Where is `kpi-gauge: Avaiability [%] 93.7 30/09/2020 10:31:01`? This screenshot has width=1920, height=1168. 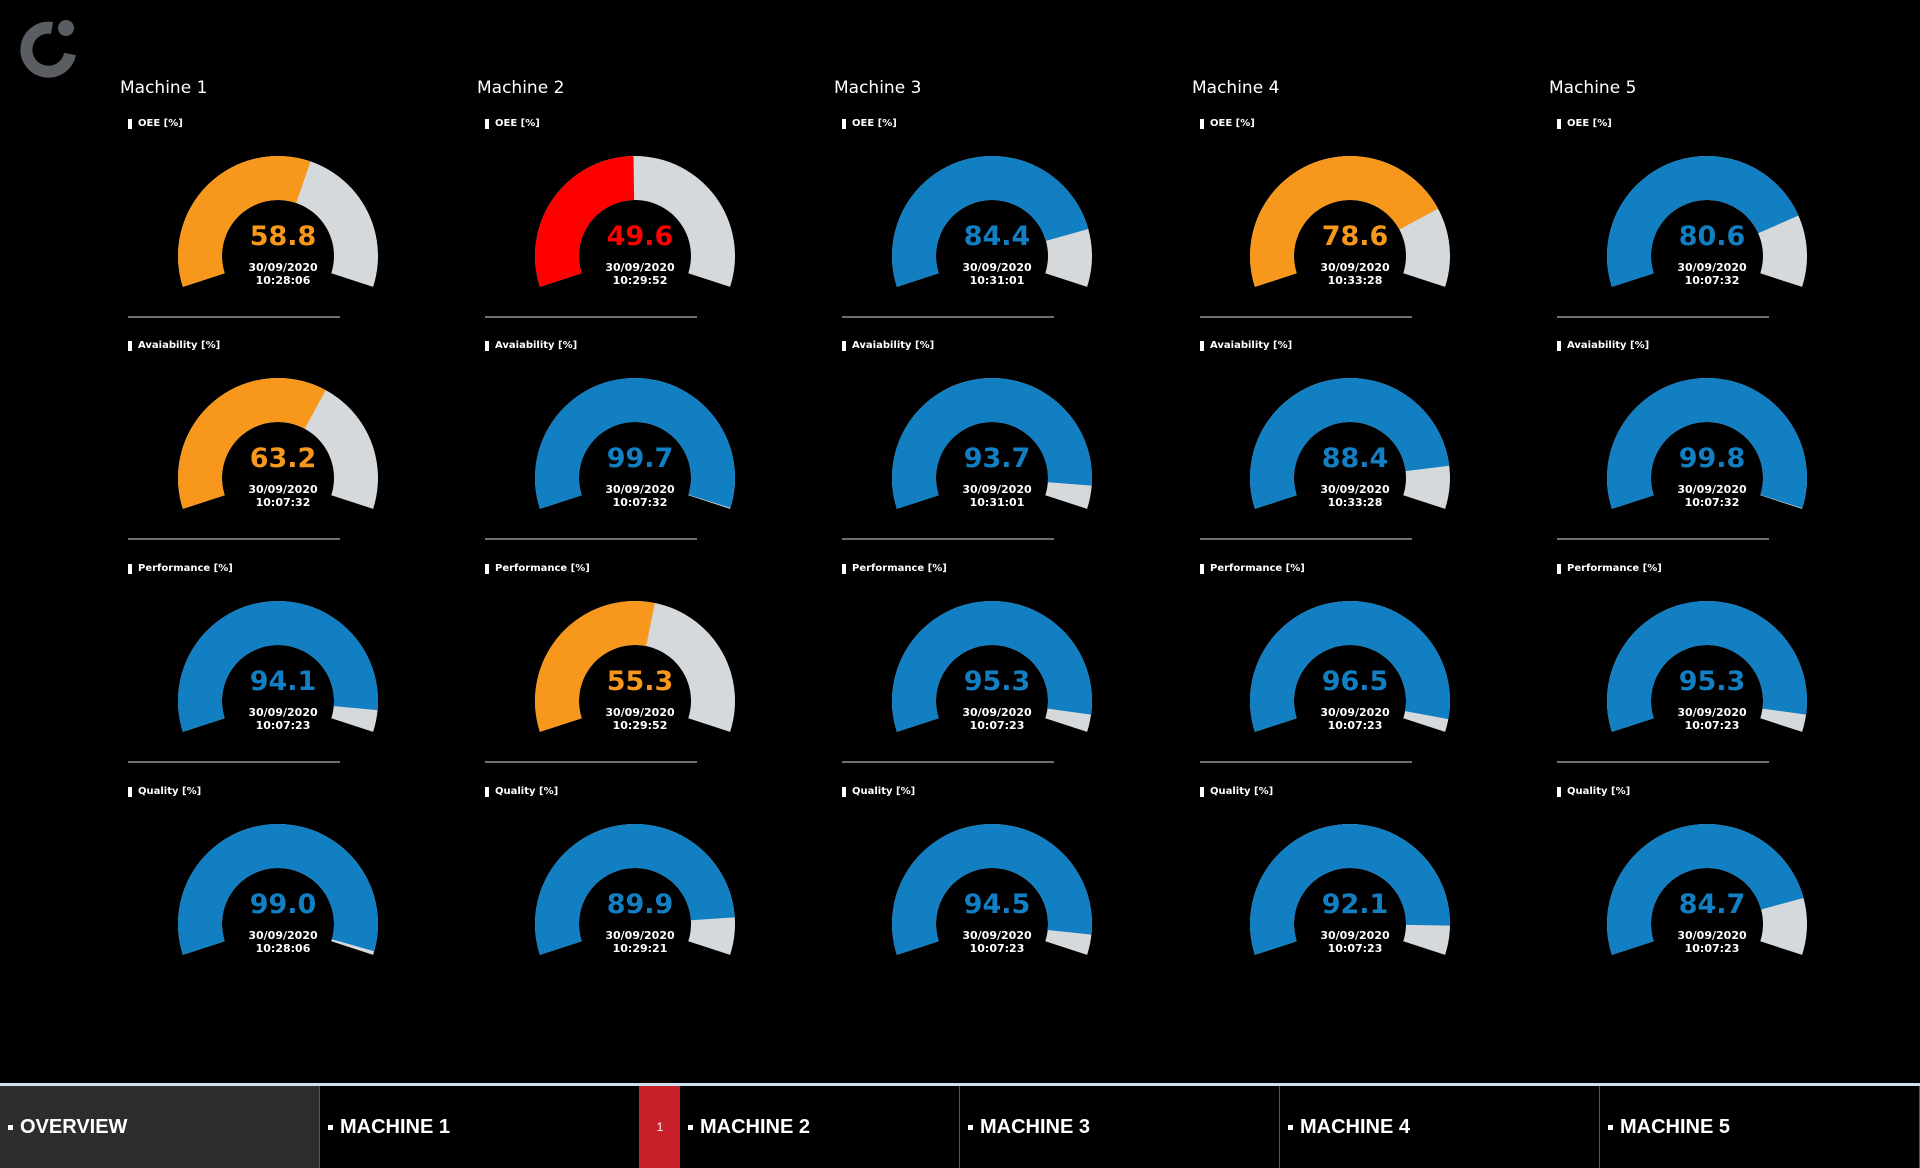
kpi-gauge: Avaiability [%] 93.7 30/09/2020 10:31:01 is located at coordinates (992, 451).